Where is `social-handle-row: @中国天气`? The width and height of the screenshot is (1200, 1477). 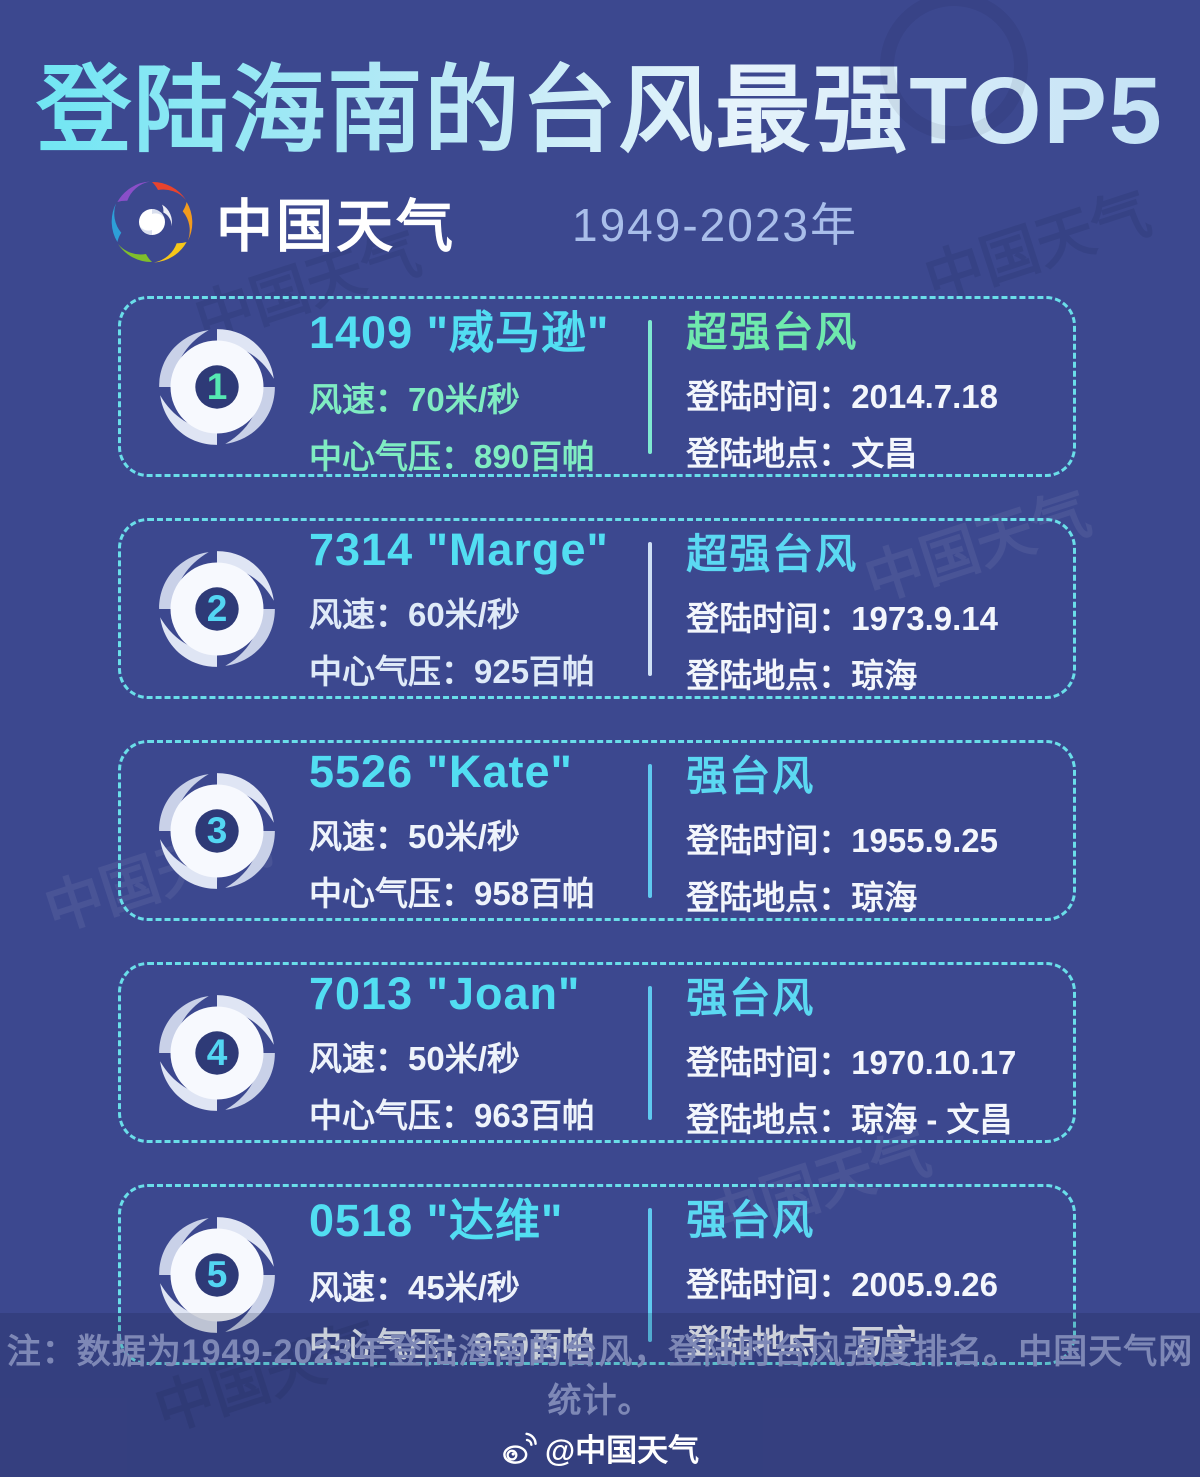 social-handle-row: @中国天气 is located at coordinates (600, 1451).